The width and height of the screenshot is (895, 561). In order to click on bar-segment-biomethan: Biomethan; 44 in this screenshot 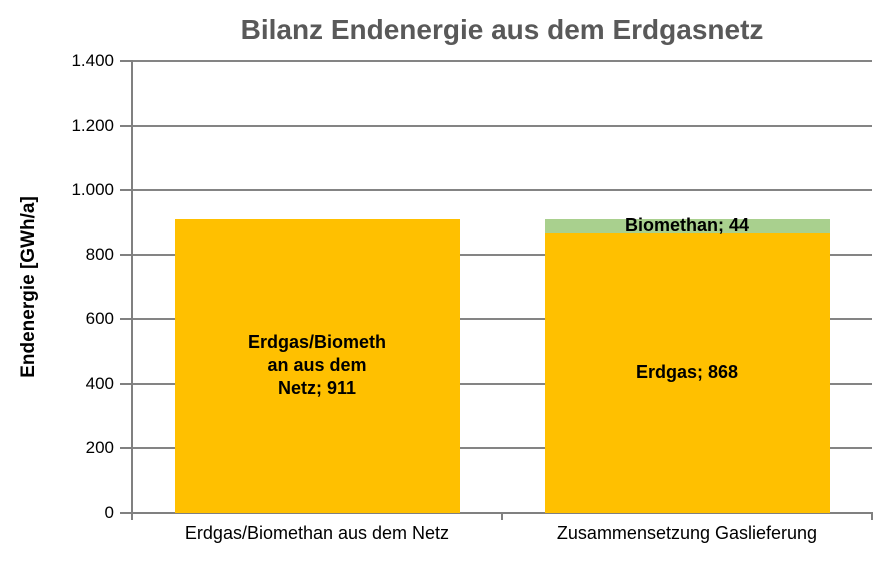, I will do `click(687, 225)`.